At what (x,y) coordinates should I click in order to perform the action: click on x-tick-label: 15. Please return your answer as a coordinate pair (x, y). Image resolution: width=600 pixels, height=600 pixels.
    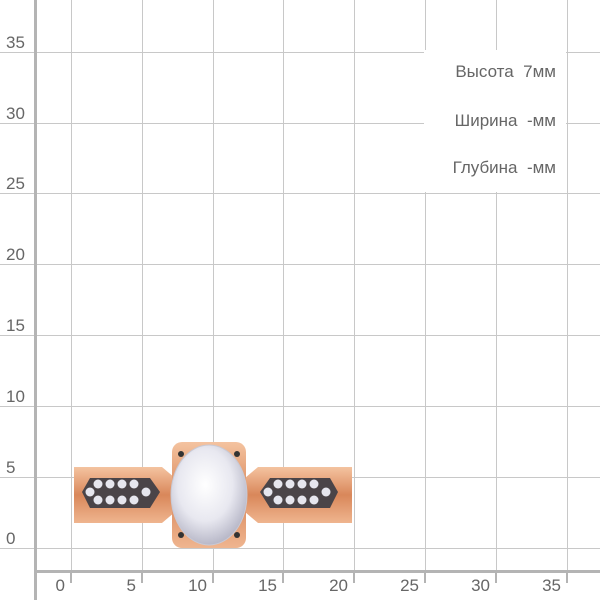
    Looking at the image, I should click on (267, 585).